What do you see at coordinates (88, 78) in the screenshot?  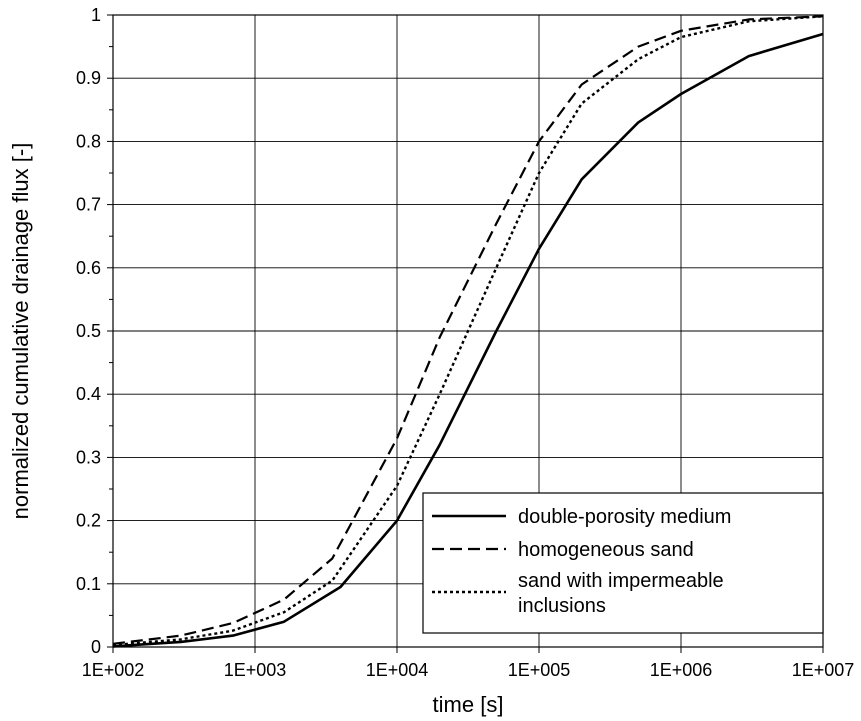 I see `y-tick-label: 0.9` at bounding box center [88, 78].